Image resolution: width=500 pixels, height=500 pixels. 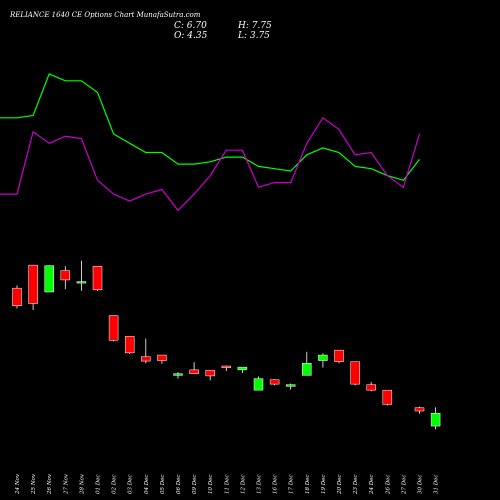 I want to click on x-tick-label: 24 Dec, so click(x=372, y=485).